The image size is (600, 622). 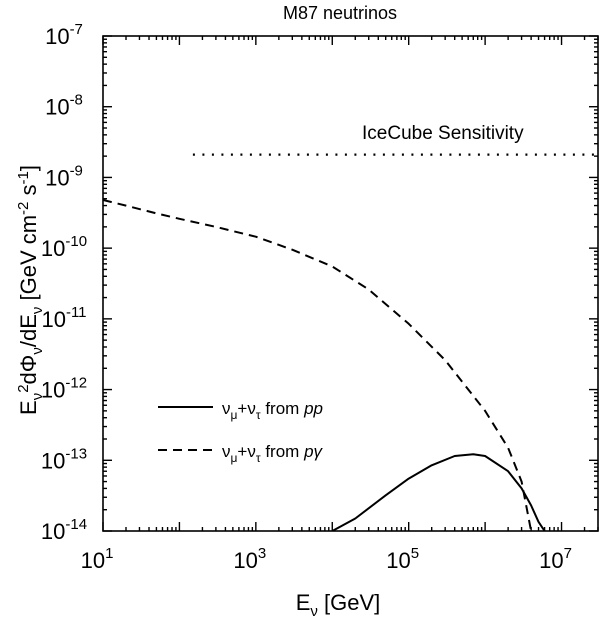 What do you see at coordinates (63, 318) in the screenshot?
I see `y-tick-label: 10⁻¹¹` at bounding box center [63, 318].